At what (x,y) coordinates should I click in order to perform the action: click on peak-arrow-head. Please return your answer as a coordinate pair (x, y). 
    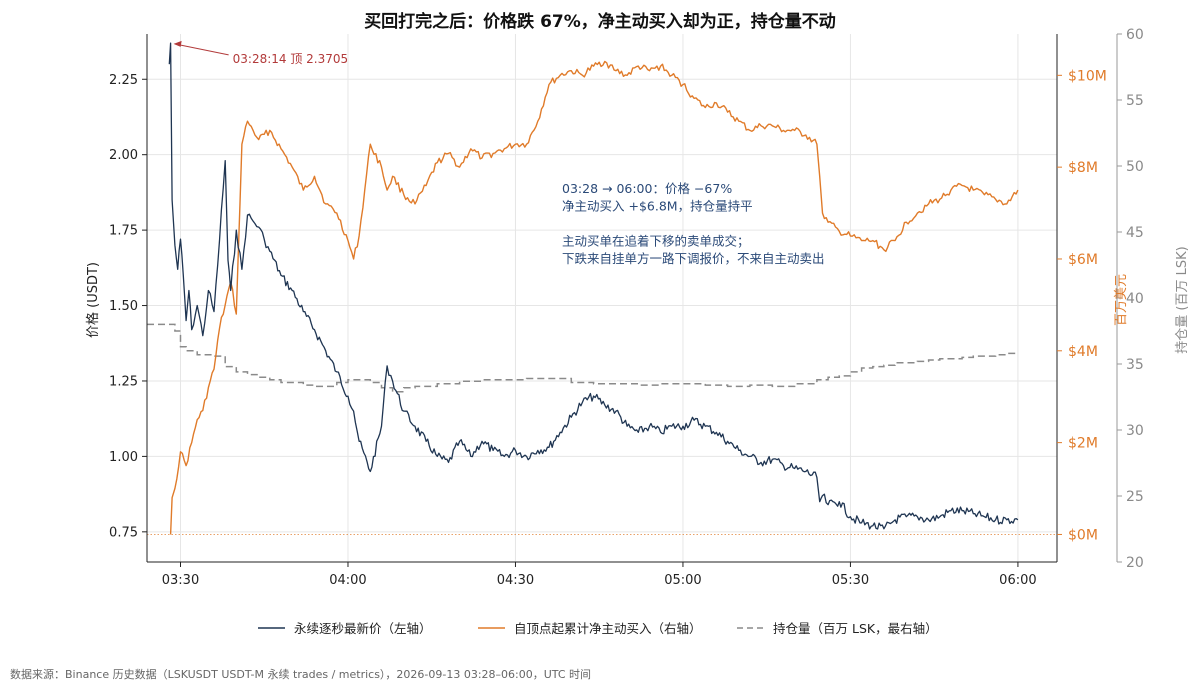
    Looking at the image, I should click on (177, 43).